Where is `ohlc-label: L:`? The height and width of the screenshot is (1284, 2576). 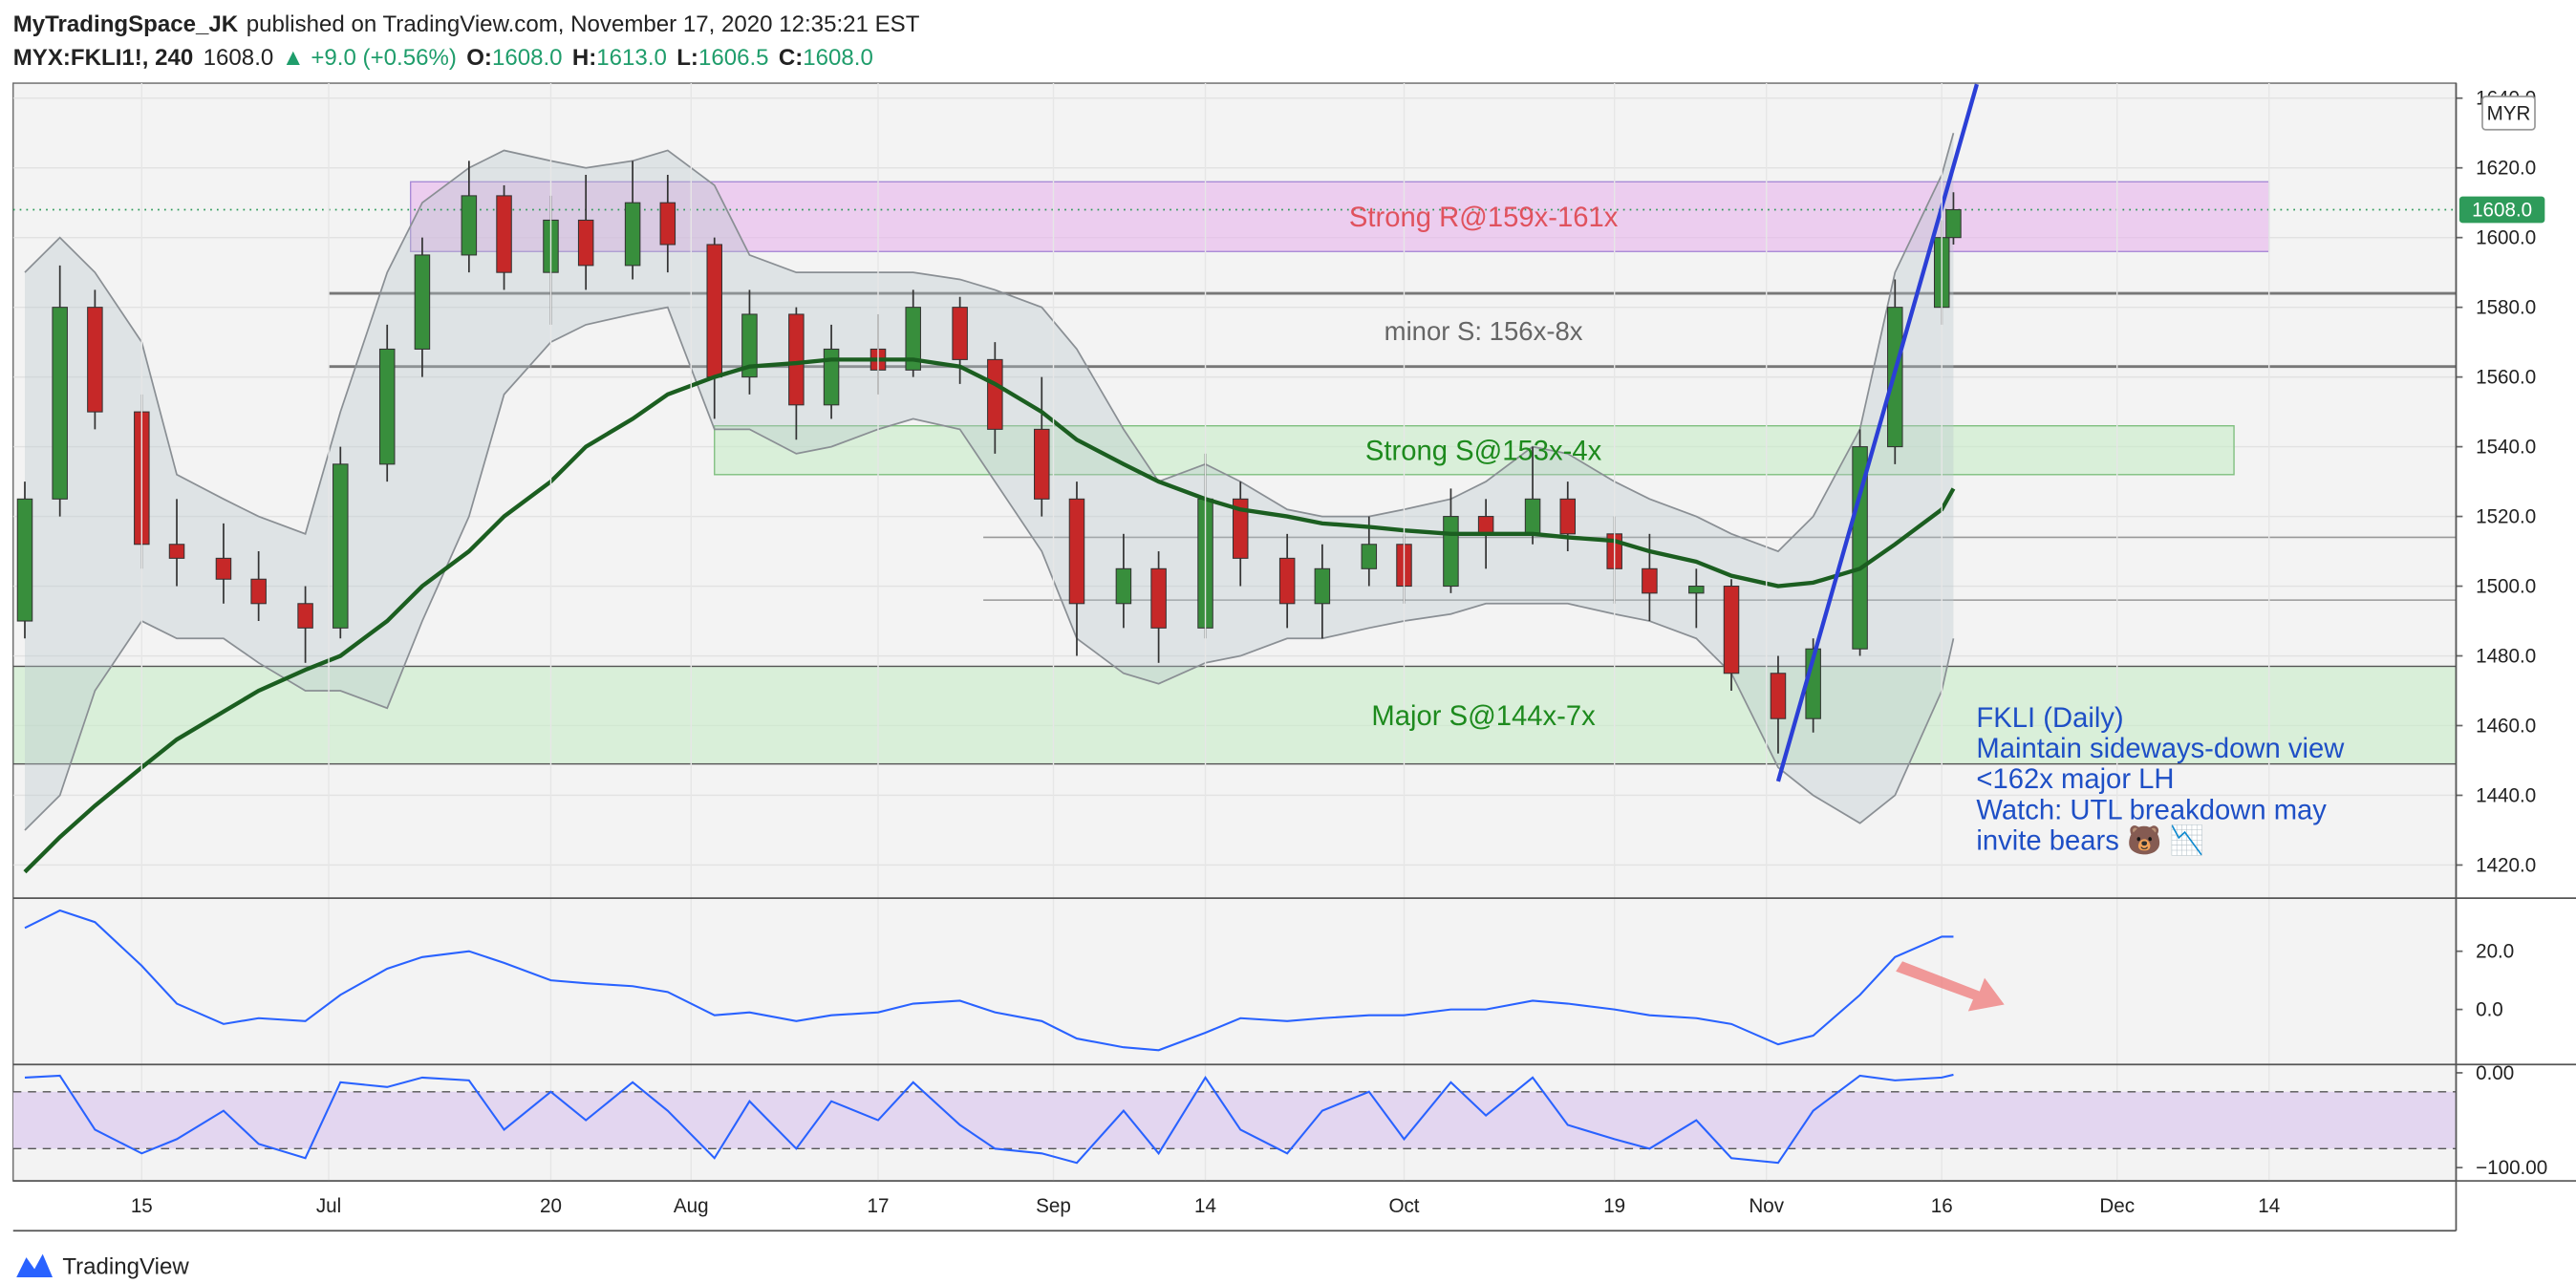
ohlc-label: L: is located at coordinates (687, 58).